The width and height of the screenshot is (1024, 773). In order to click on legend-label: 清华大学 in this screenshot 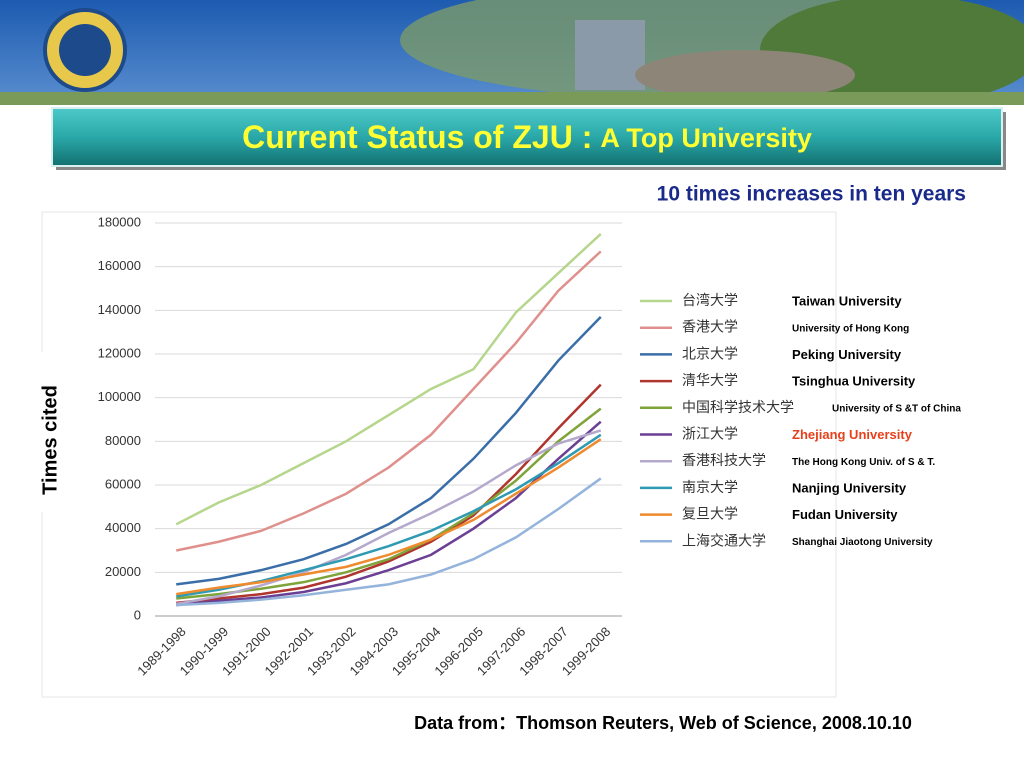, I will do `click(710, 381)`.